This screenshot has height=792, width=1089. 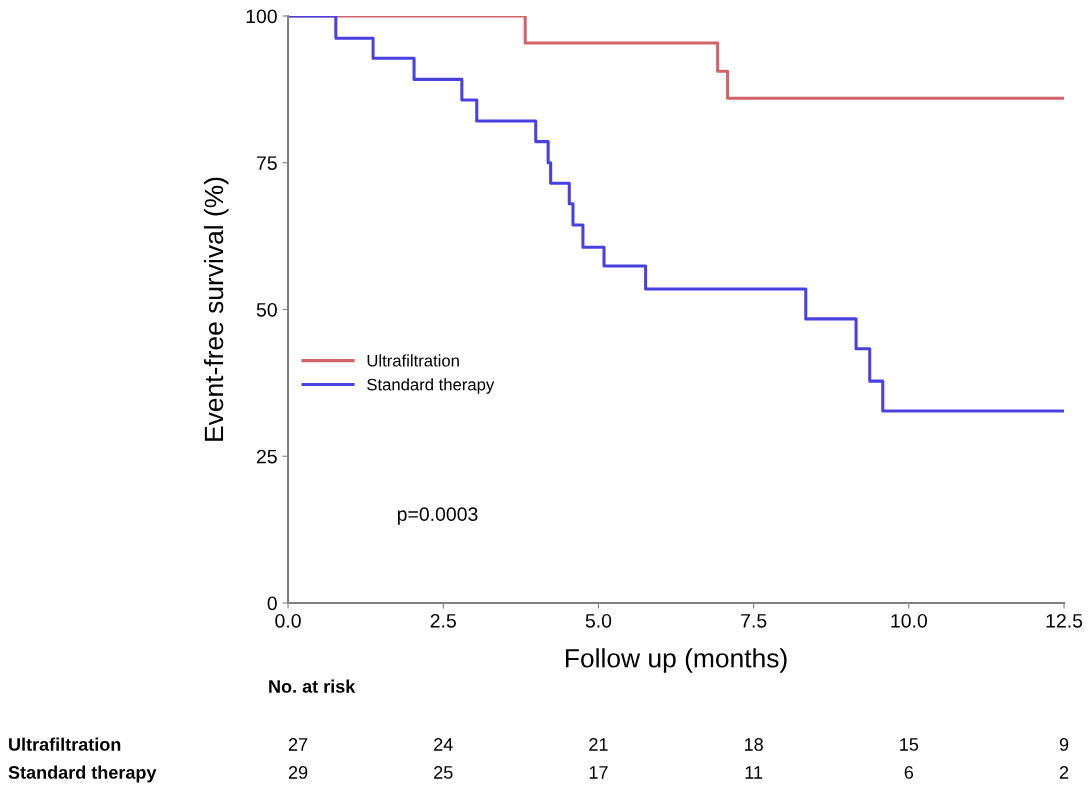 I want to click on y-tick-label: 0, so click(x=272, y=603).